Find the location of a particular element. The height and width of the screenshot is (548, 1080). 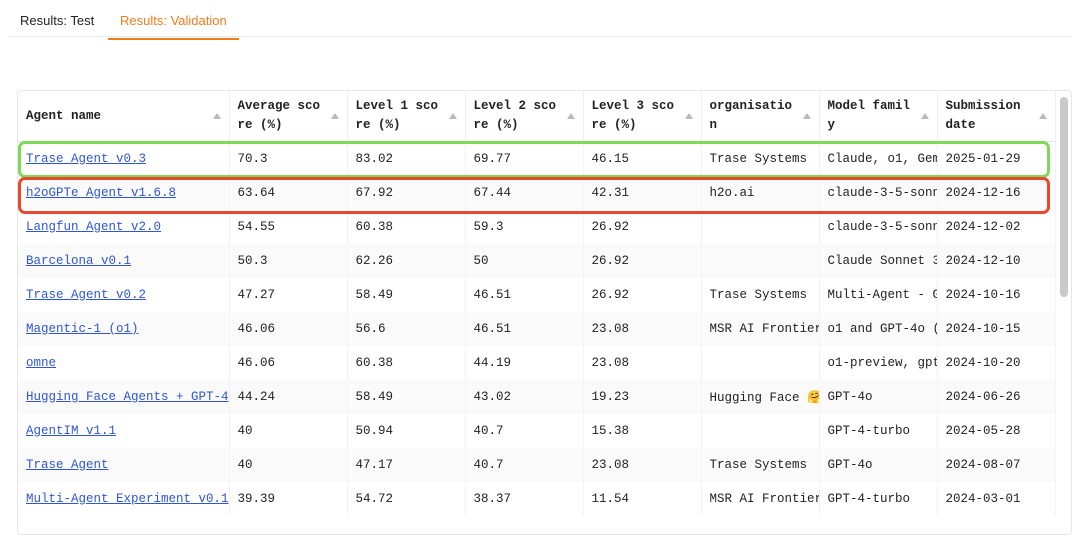

table-cell: 59.3 is located at coordinates (524, 227).